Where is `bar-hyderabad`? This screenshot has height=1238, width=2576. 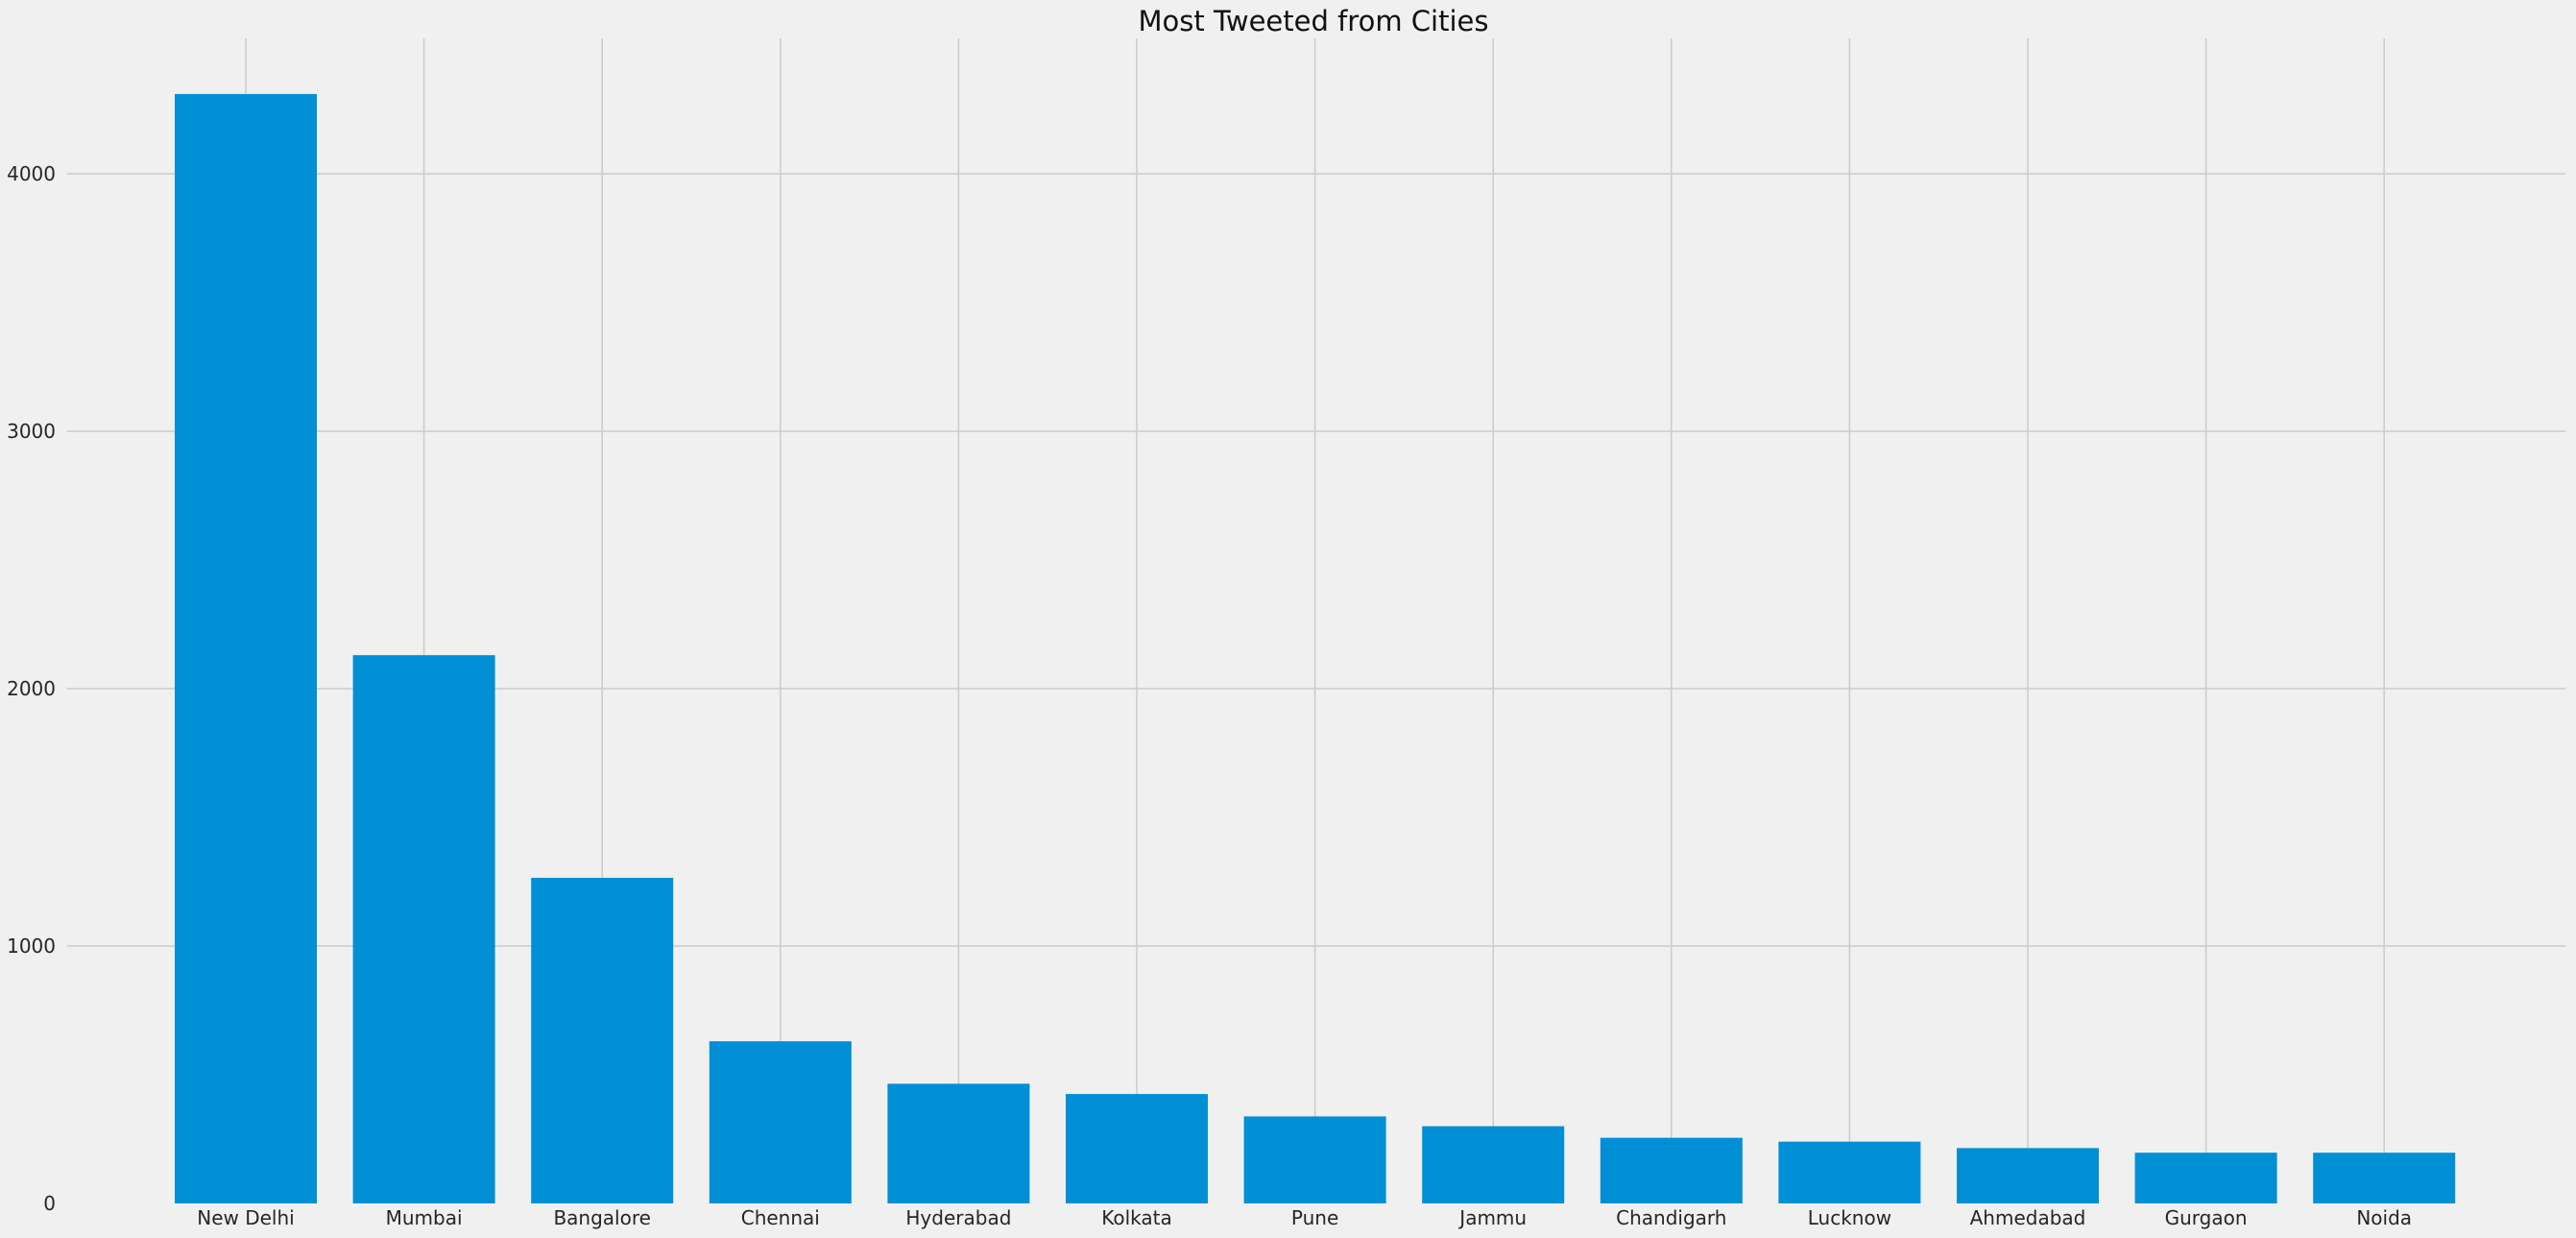
bar-hyderabad is located at coordinates (958, 1143).